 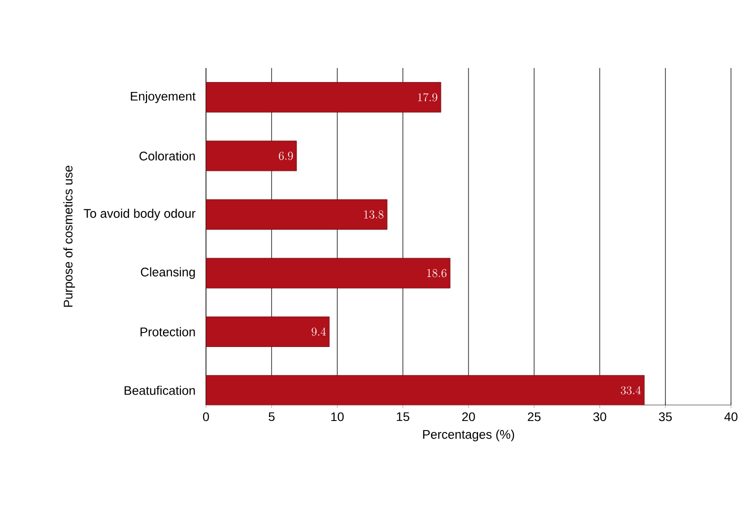 I want to click on data-label: 6.9, so click(x=285, y=156).